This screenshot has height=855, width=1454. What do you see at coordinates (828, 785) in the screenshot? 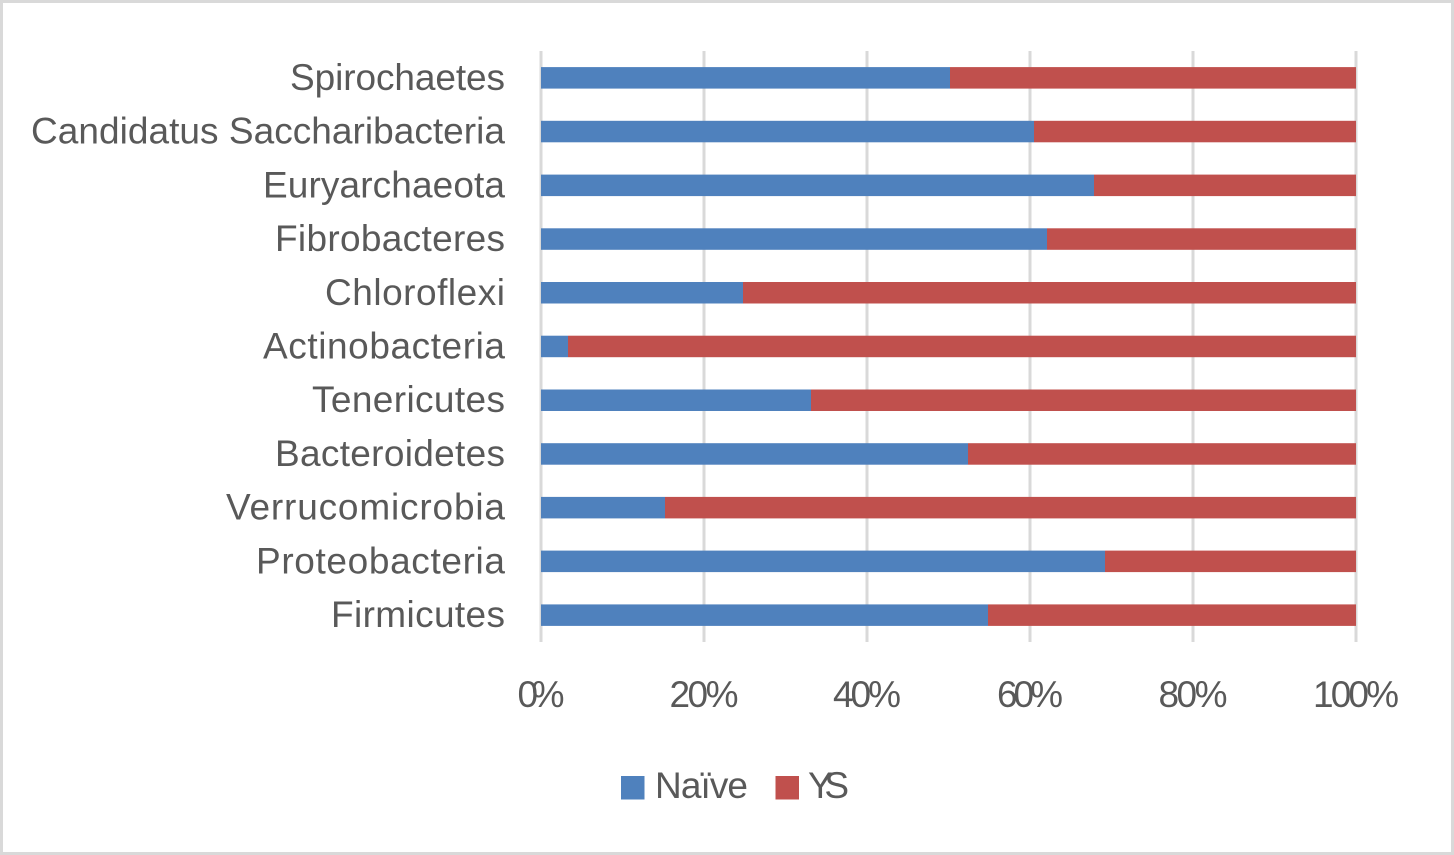
I see `svg-text: YS` at bounding box center [828, 785].